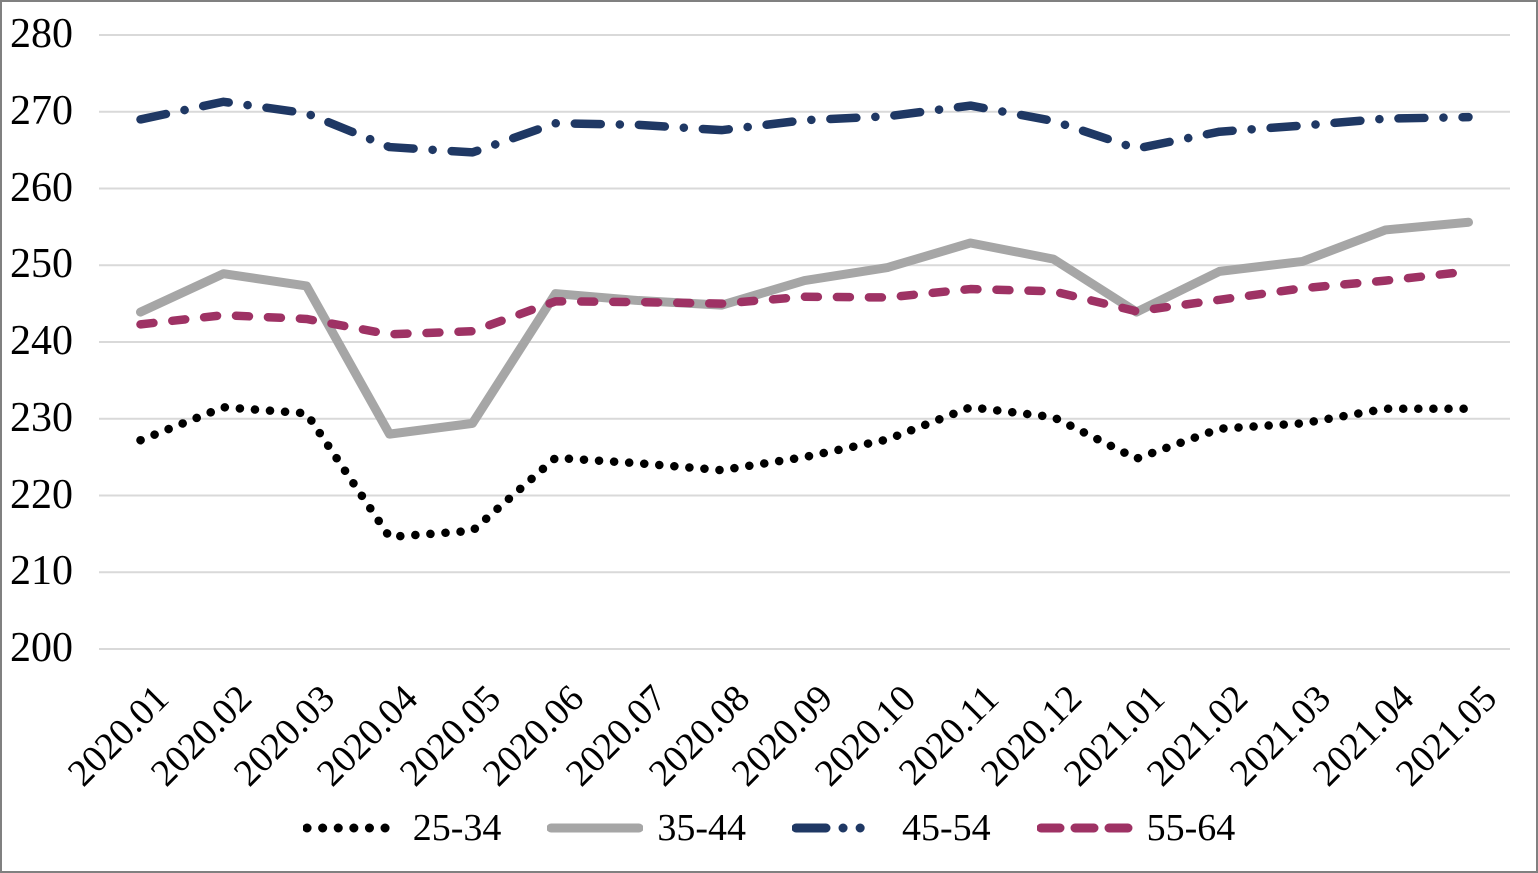 This screenshot has height=873, width=1538. I want to click on legend-dotted-line-icon, so click(350, 828).